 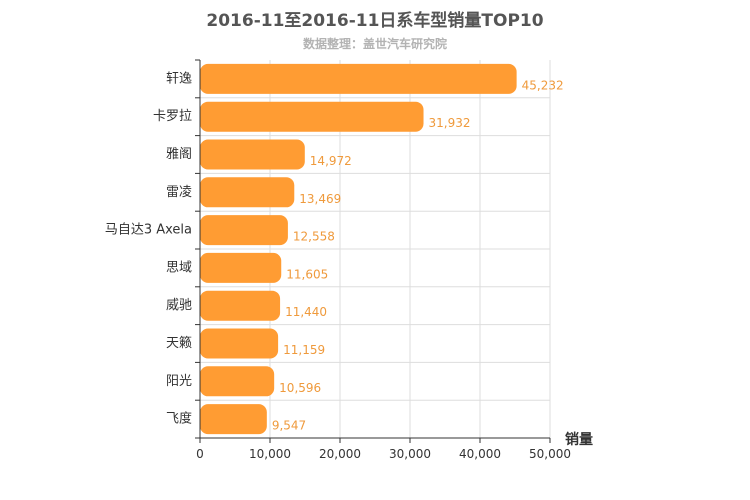 What do you see at coordinates (179, 305) in the screenshot?
I see `category-label: 威驰` at bounding box center [179, 305].